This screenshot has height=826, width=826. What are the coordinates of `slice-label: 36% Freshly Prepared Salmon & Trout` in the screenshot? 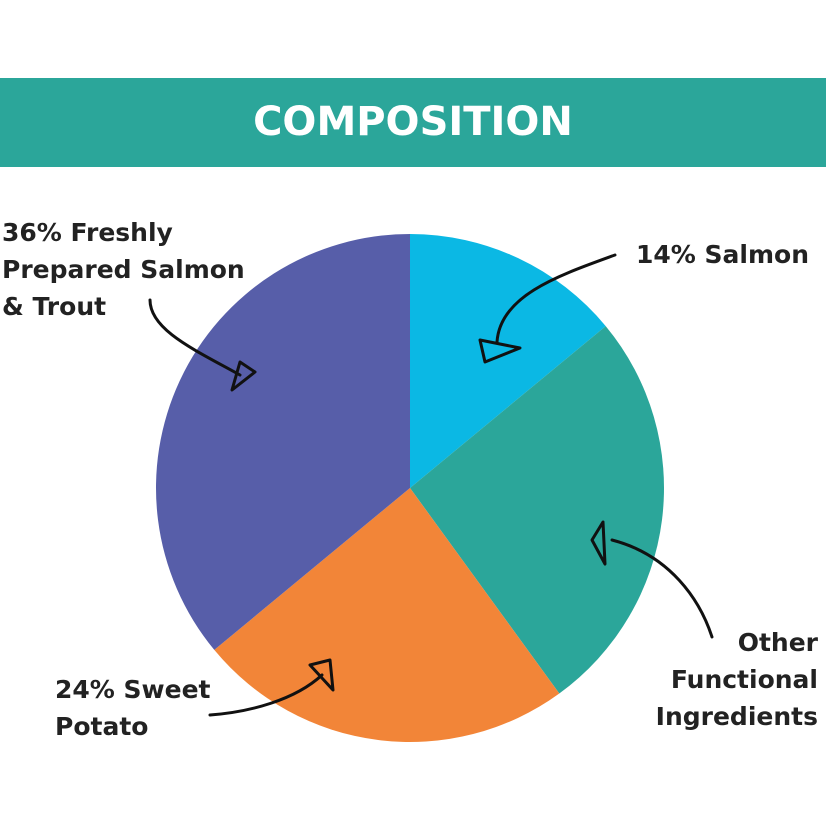 It's located at (123, 269).